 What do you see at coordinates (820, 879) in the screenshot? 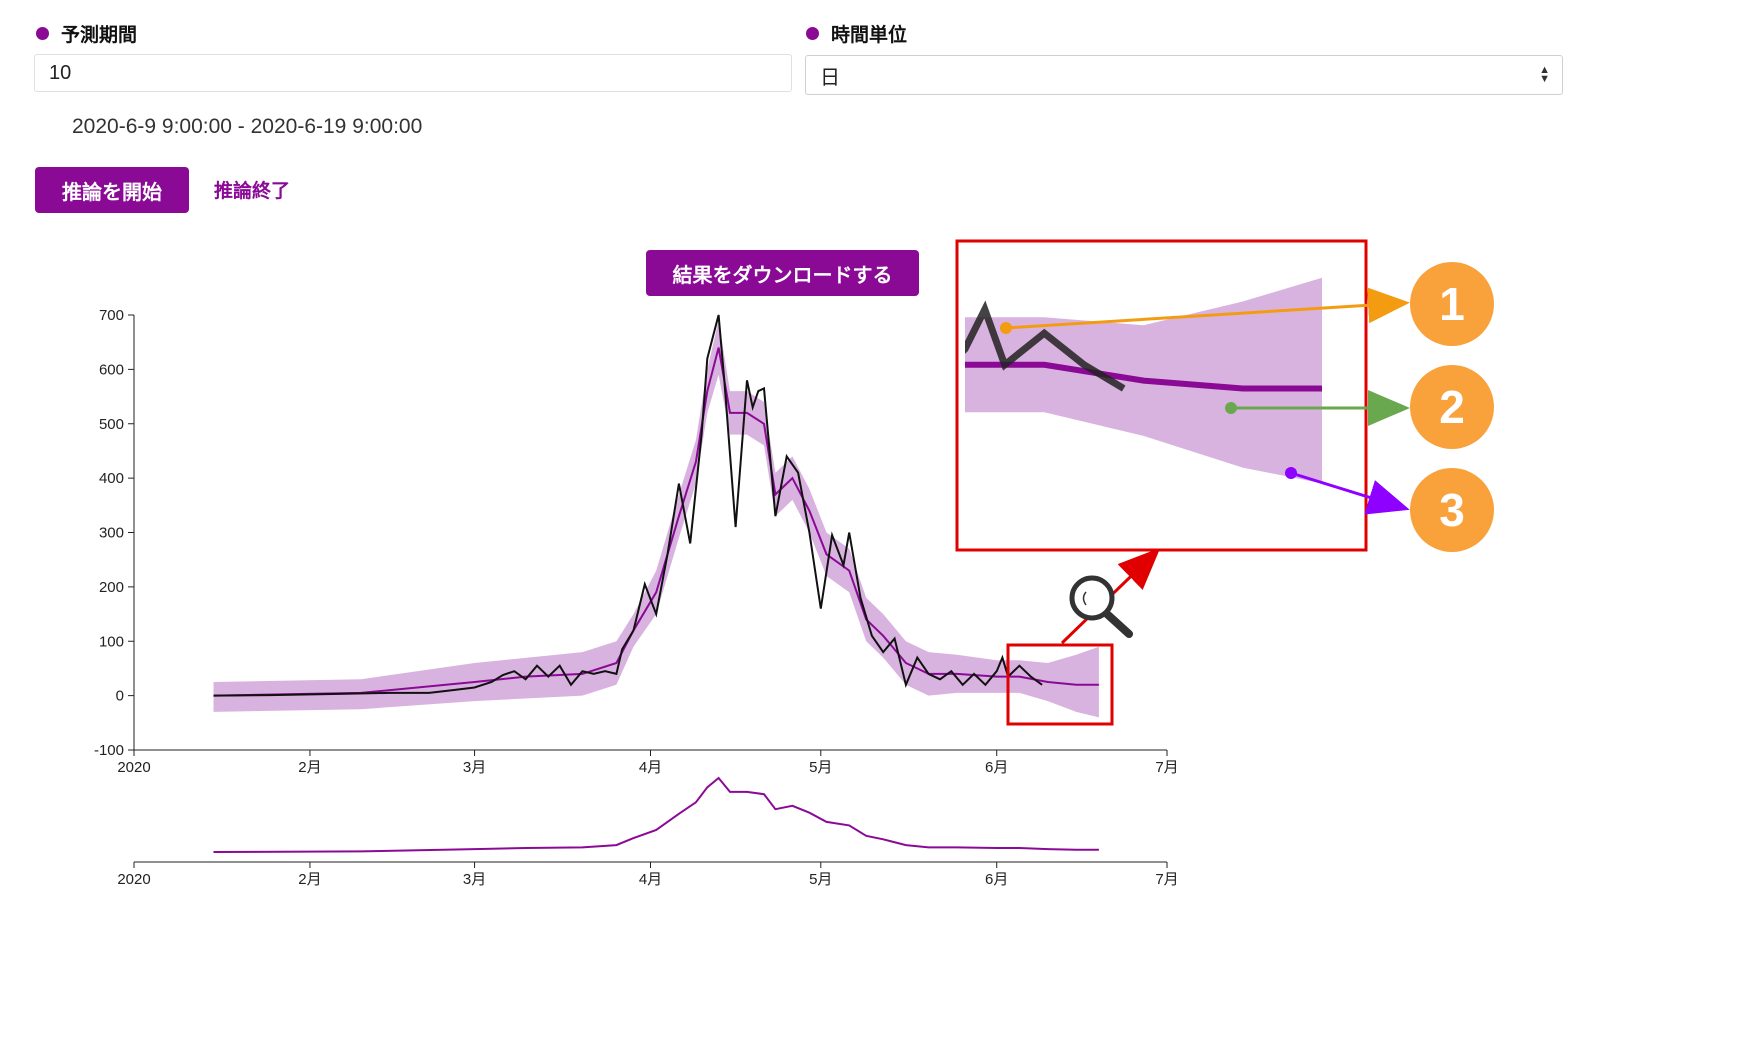
I see `context-x-axis-tick-label: 5月` at bounding box center [820, 879].